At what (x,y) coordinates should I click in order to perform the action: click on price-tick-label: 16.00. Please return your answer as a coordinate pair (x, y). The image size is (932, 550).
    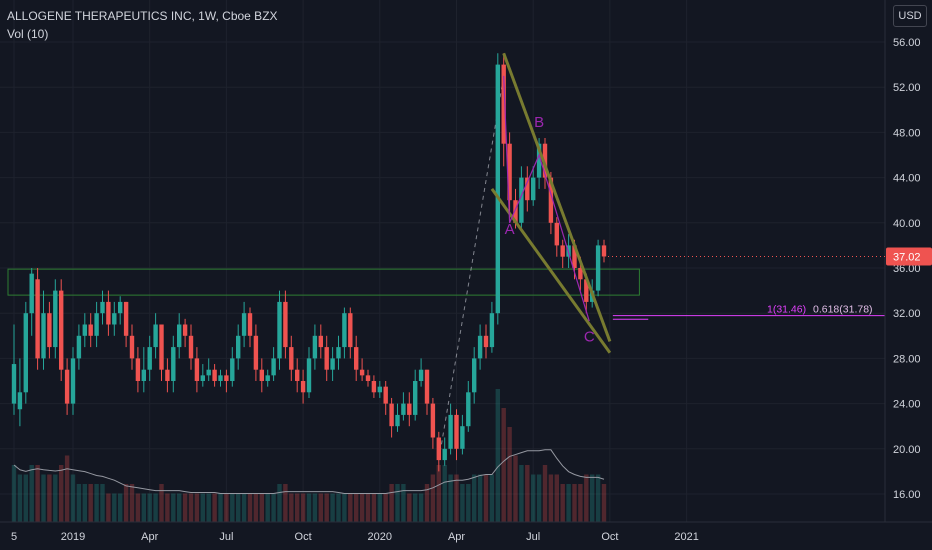
    Looking at the image, I should click on (907, 495).